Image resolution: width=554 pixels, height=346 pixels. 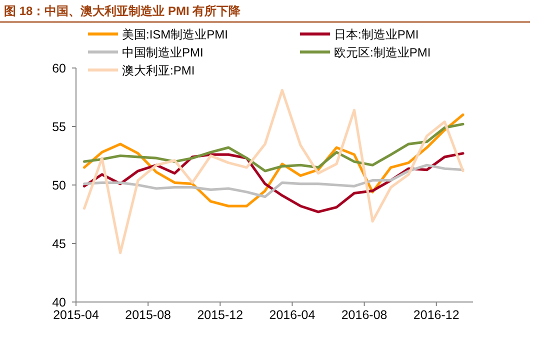 I want to click on legend-label: 美国:ISM制造业PMI, so click(x=175, y=35).